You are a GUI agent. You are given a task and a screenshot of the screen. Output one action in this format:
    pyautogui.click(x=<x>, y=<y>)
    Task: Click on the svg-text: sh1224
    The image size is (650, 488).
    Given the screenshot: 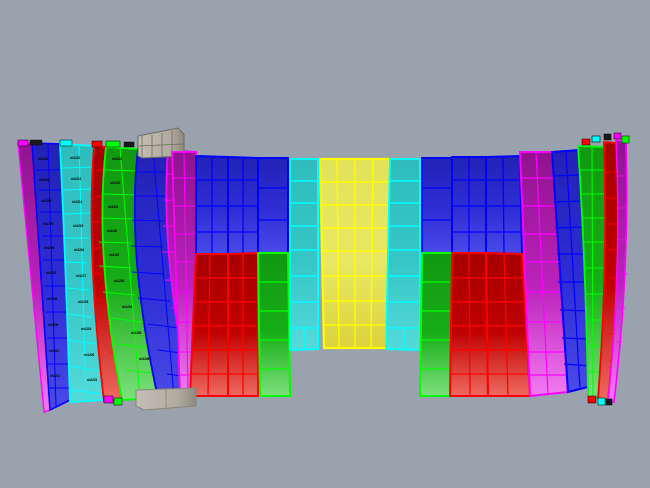 What is the action you would take?
    pyautogui.click(x=113, y=207)
    